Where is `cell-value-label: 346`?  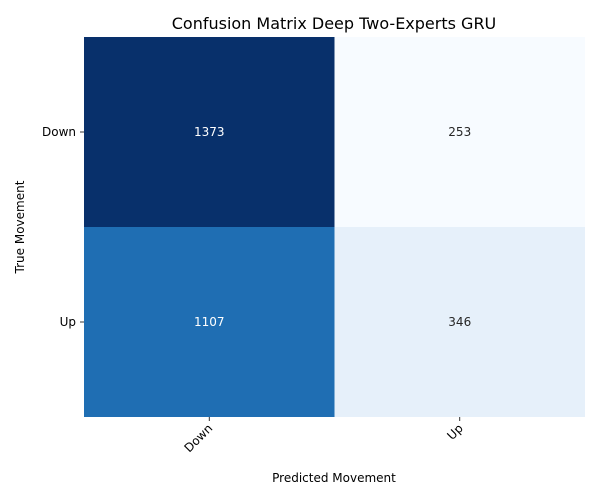
cell-value-label: 346 is located at coordinates (459, 322).